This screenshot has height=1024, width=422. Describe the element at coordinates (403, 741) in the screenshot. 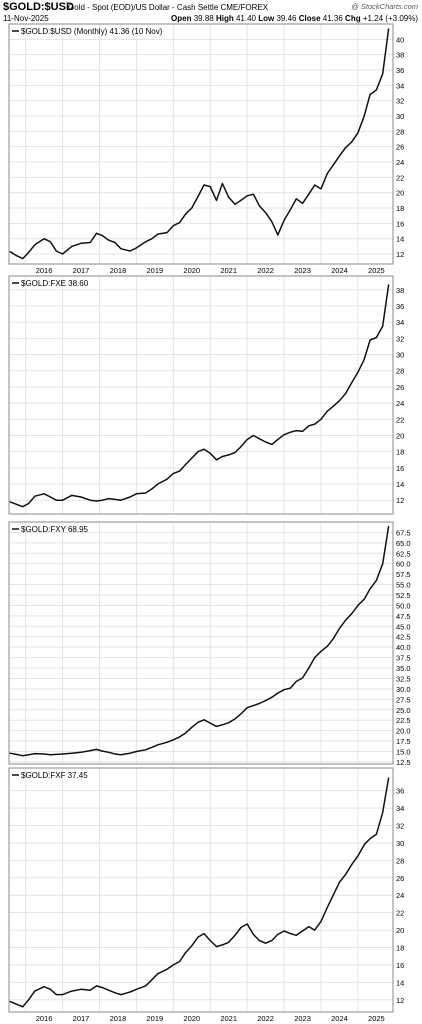

I see `y-tick-label: 17.5` at that location.